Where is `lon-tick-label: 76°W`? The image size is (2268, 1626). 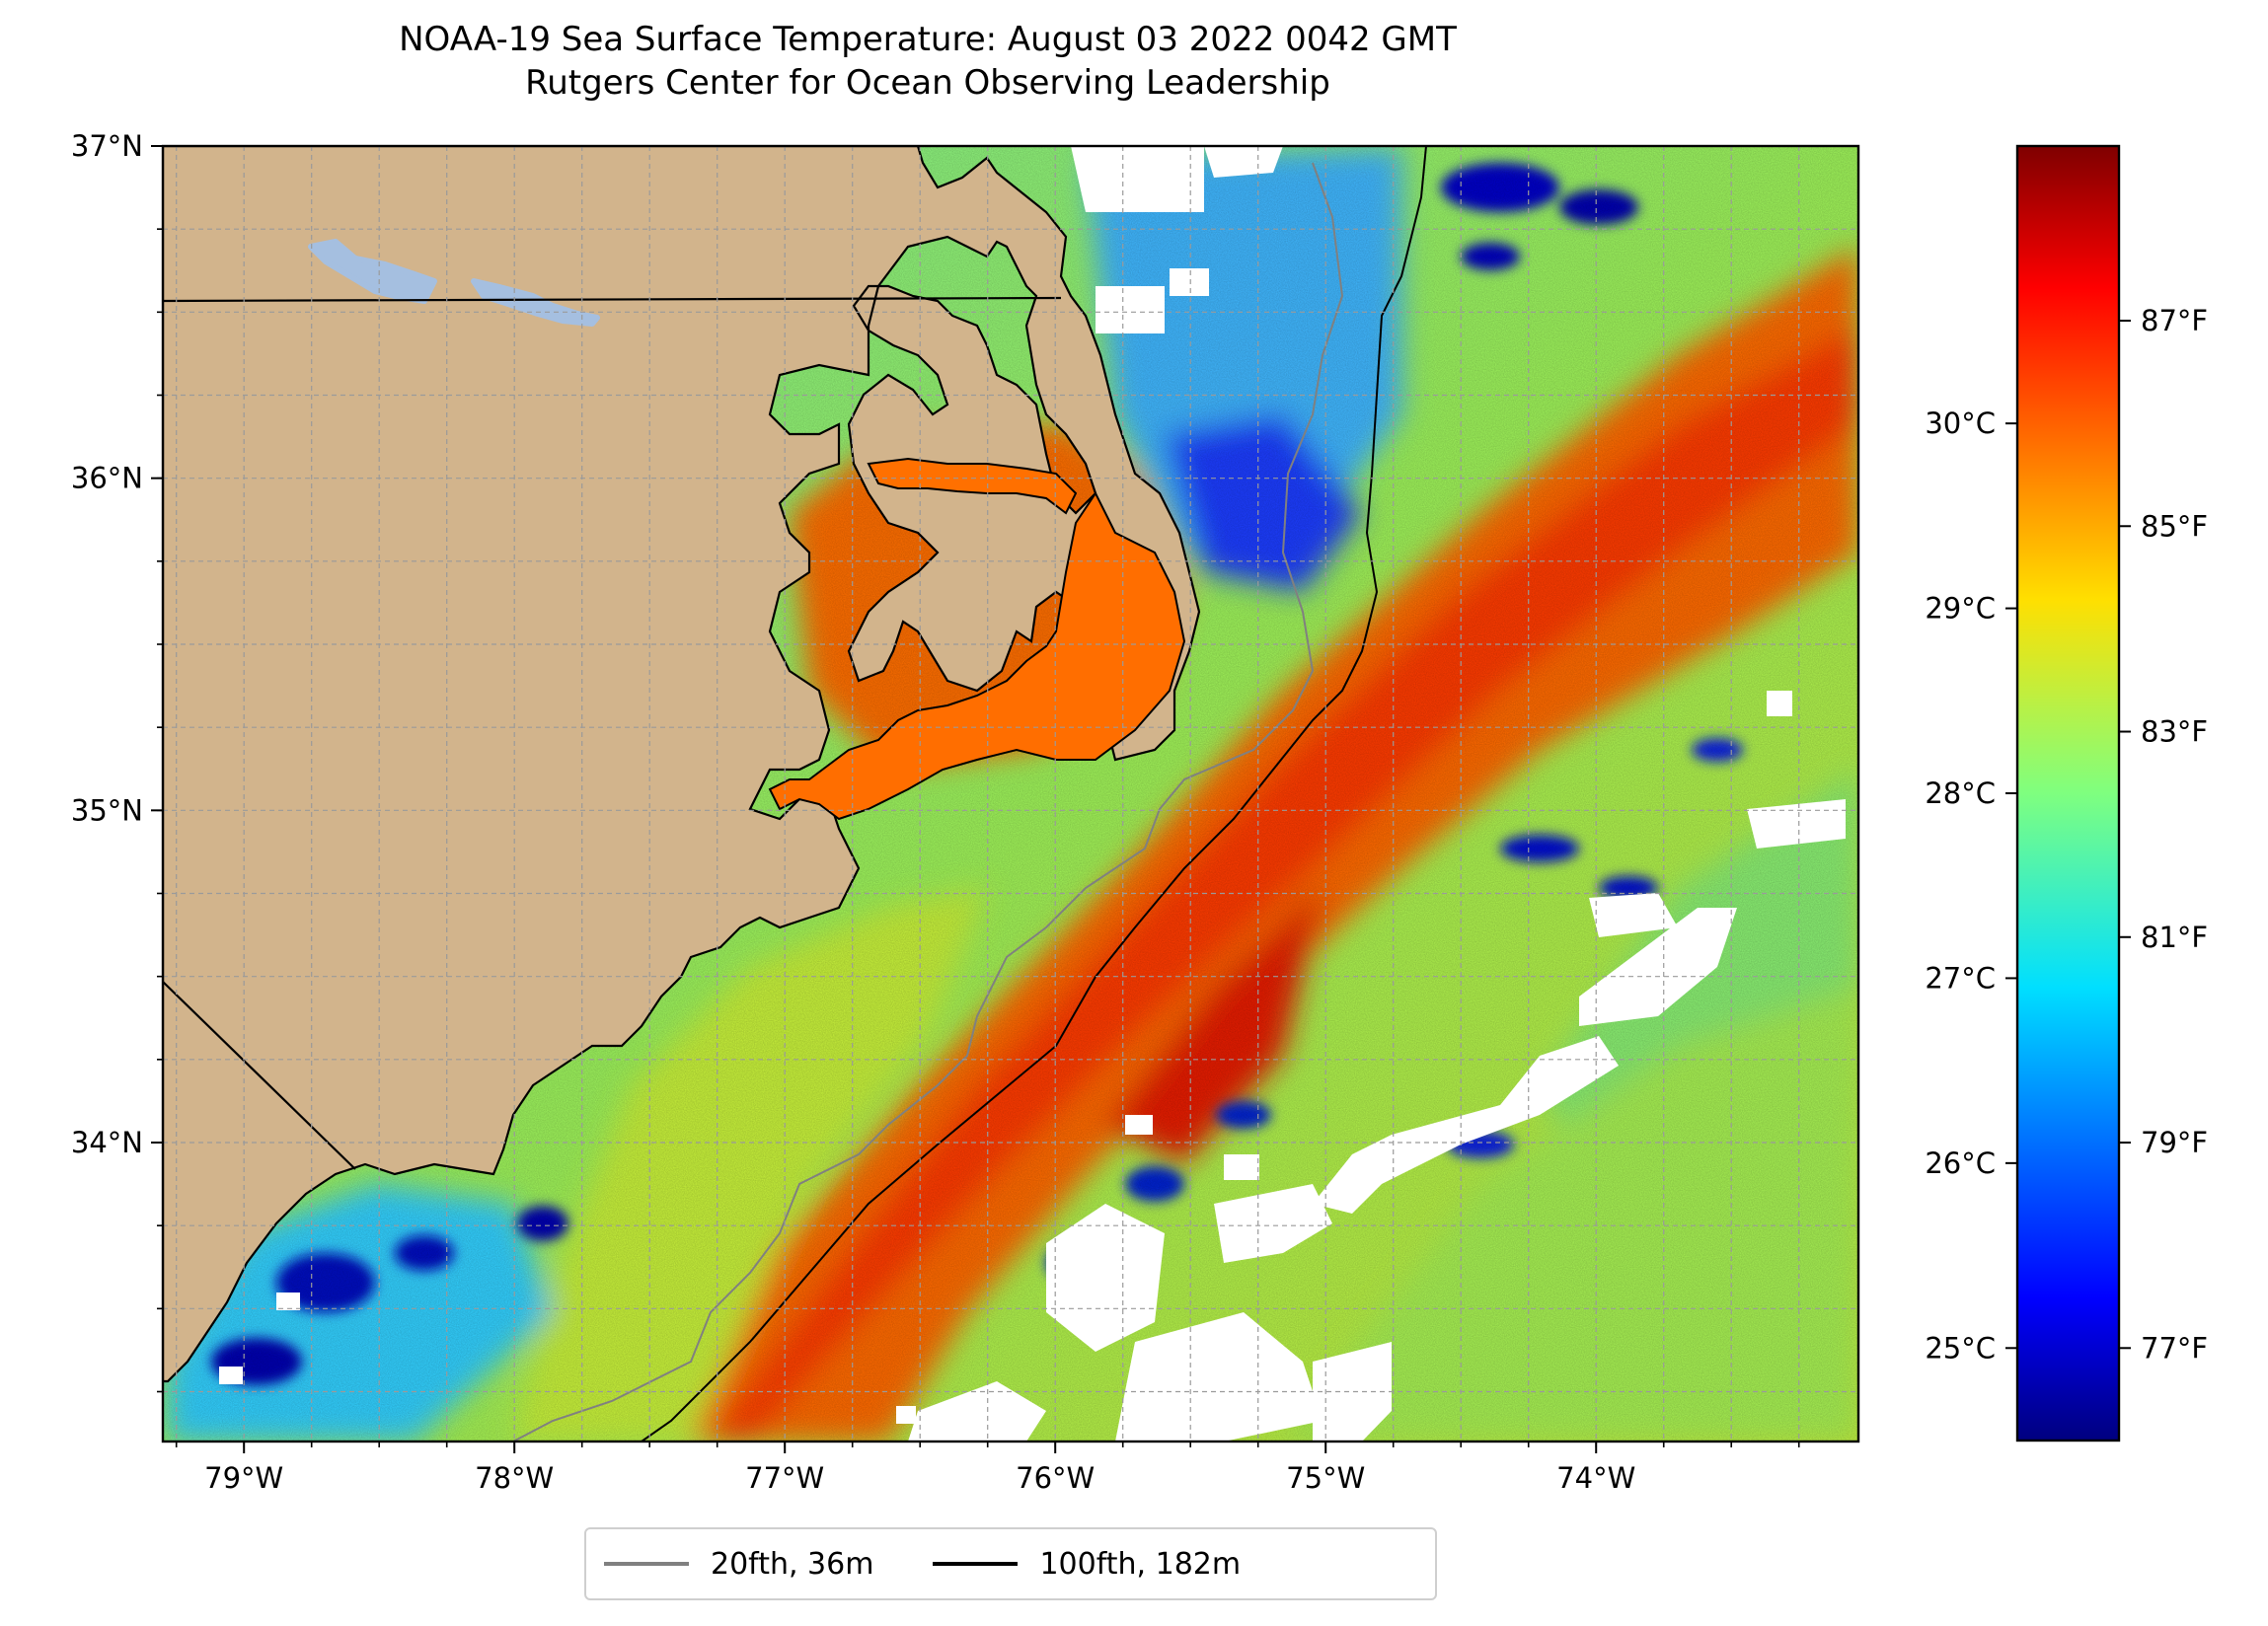 lon-tick-label: 76°W is located at coordinates (1056, 1478).